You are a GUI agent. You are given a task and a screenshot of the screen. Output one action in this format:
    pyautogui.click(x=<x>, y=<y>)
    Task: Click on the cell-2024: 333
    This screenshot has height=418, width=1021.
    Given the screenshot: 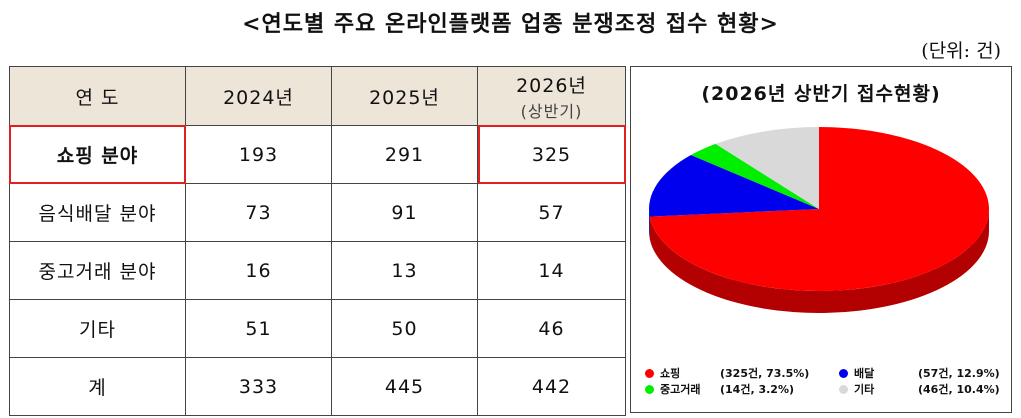 What is the action you would take?
    pyautogui.click(x=258, y=386)
    